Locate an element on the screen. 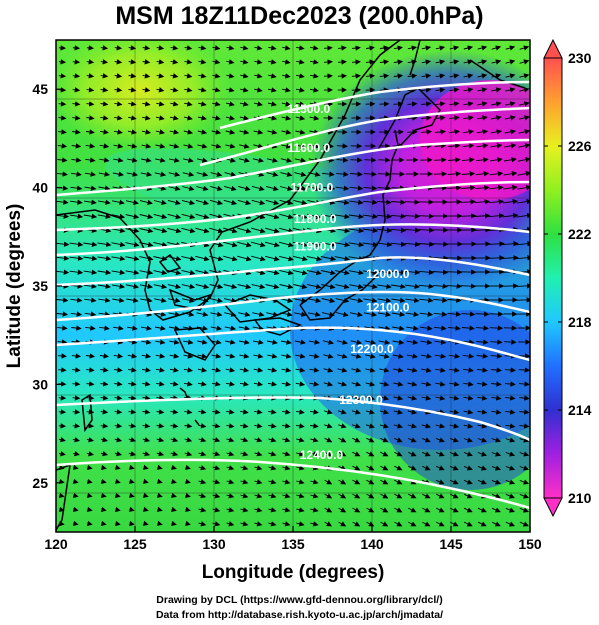  x-axis-label: Longitude (degrees) is located at coordinates (293, 572).